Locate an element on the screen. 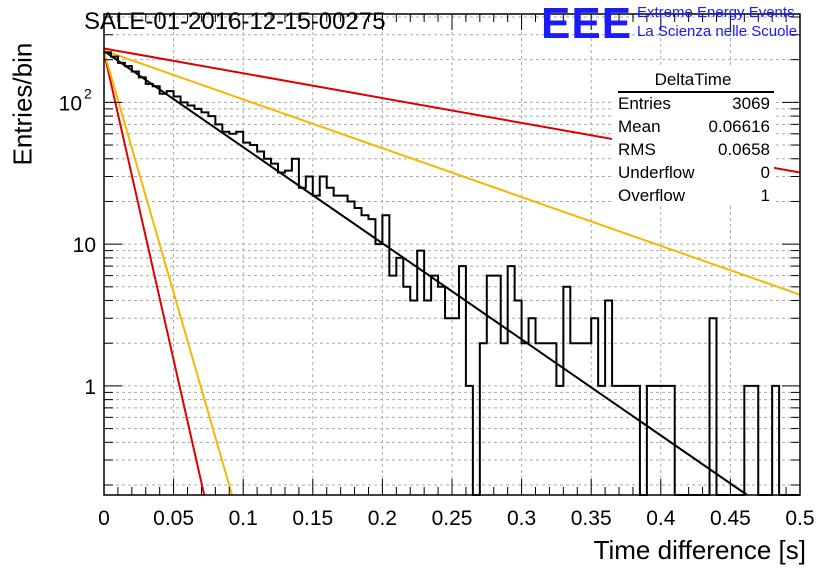  stats-value: 1 is located at coordinates (765, 195).